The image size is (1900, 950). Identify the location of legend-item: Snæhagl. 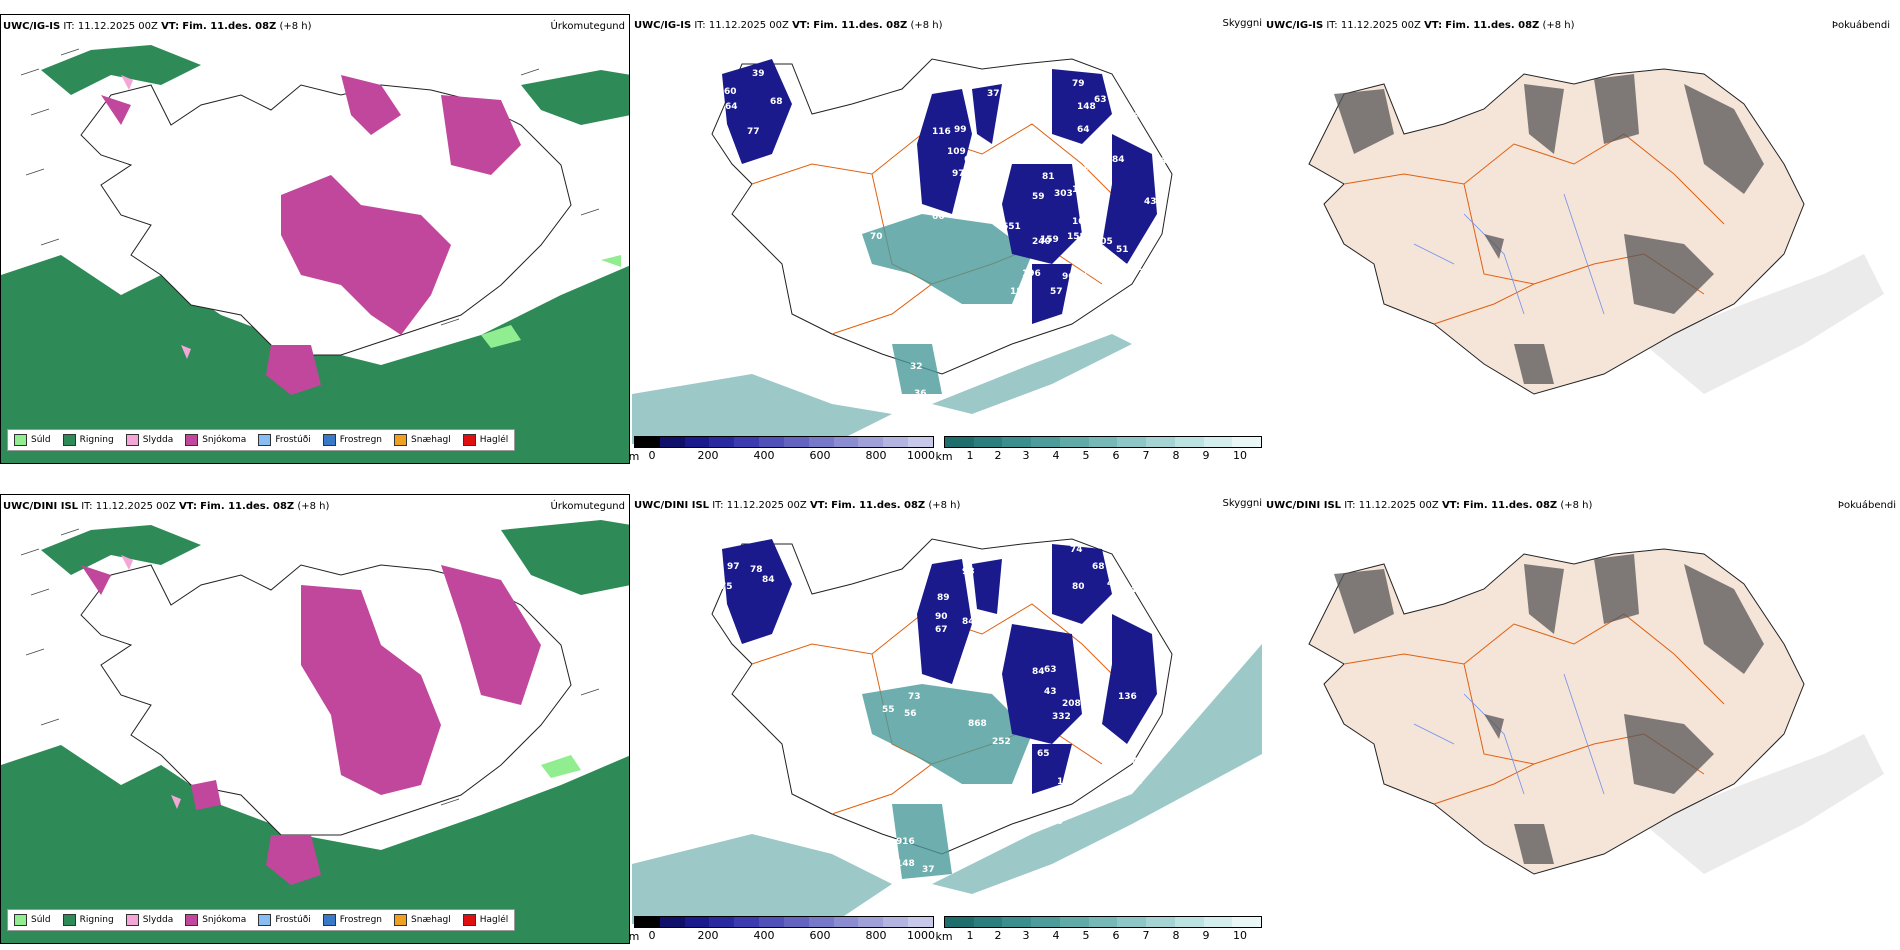
(422, 920).